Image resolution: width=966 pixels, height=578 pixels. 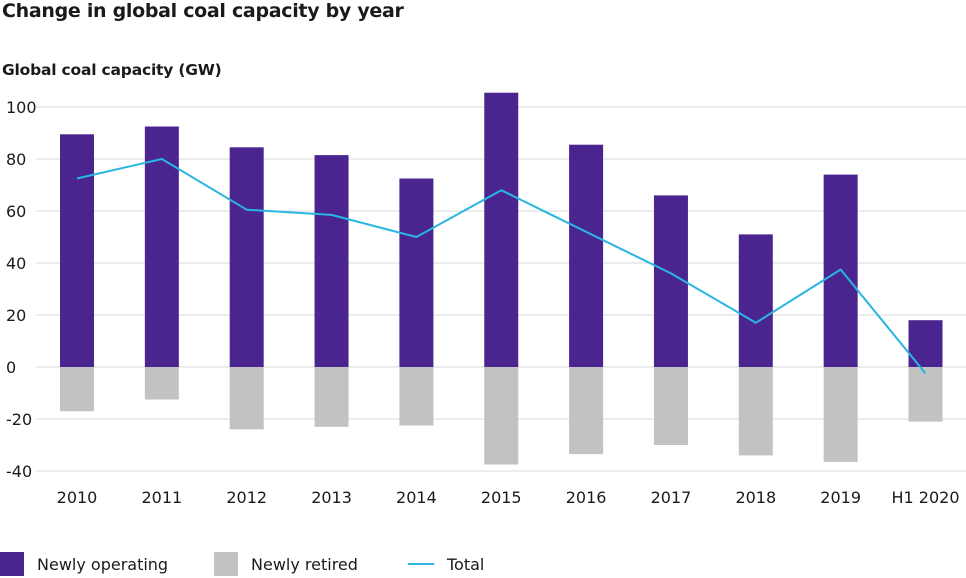 What do you see at coordinates (446, 564) in the screenshot?
I see `legend-item-total: Total` at bounding box center [446, 564].